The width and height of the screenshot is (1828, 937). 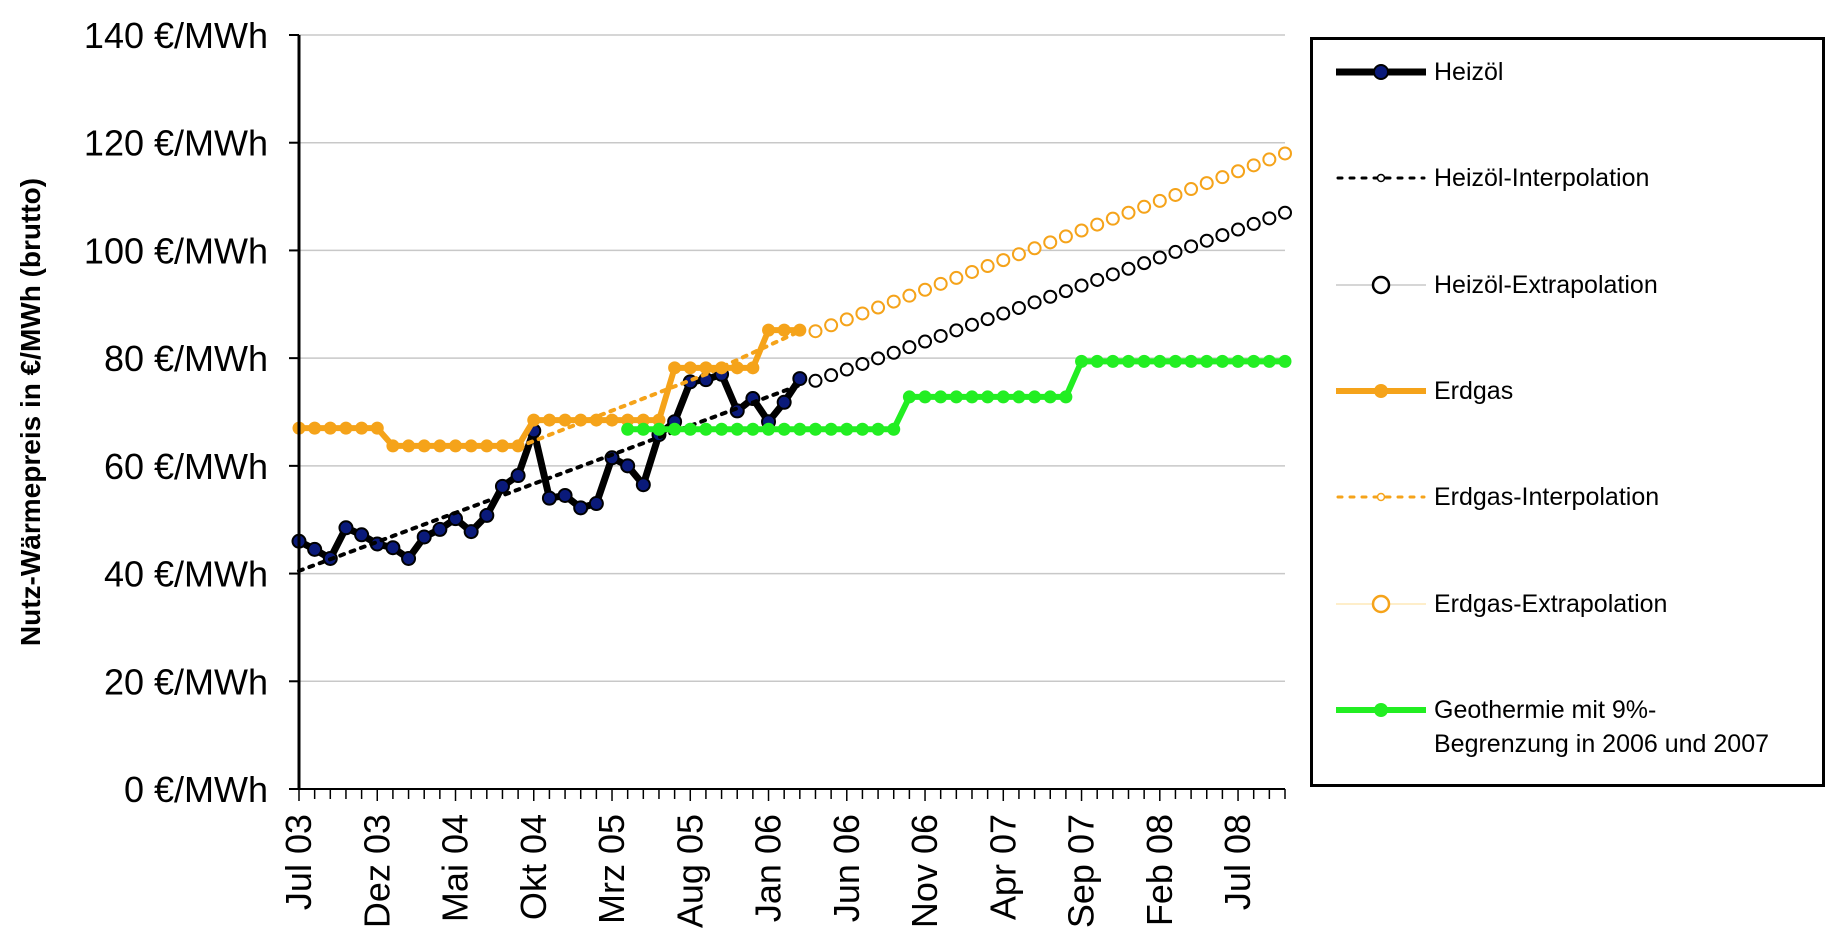 What do you see at coordinates (176, 250) in the screenshot?
I see `y-tick-label: 100 €/MWh` at bounding box center [176, 250].